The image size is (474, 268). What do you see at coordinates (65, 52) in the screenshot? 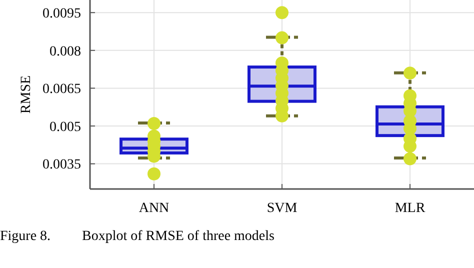
I see `y-tick-label: 0.008` at bounding box center [65, 52].